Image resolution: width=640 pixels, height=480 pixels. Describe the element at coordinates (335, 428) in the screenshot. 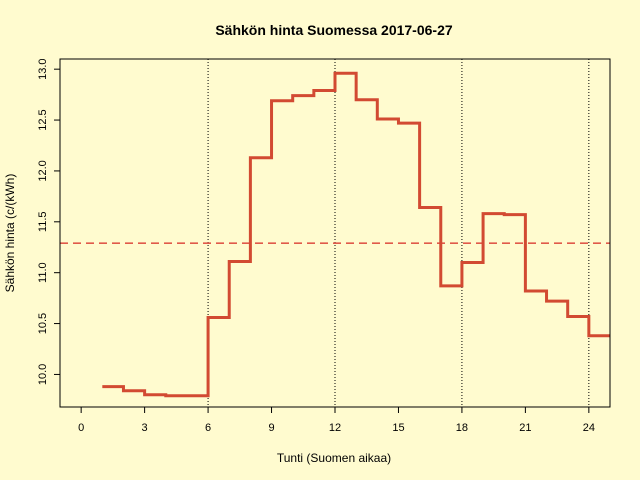

I see `x-tick-label-12: 12` at that location.